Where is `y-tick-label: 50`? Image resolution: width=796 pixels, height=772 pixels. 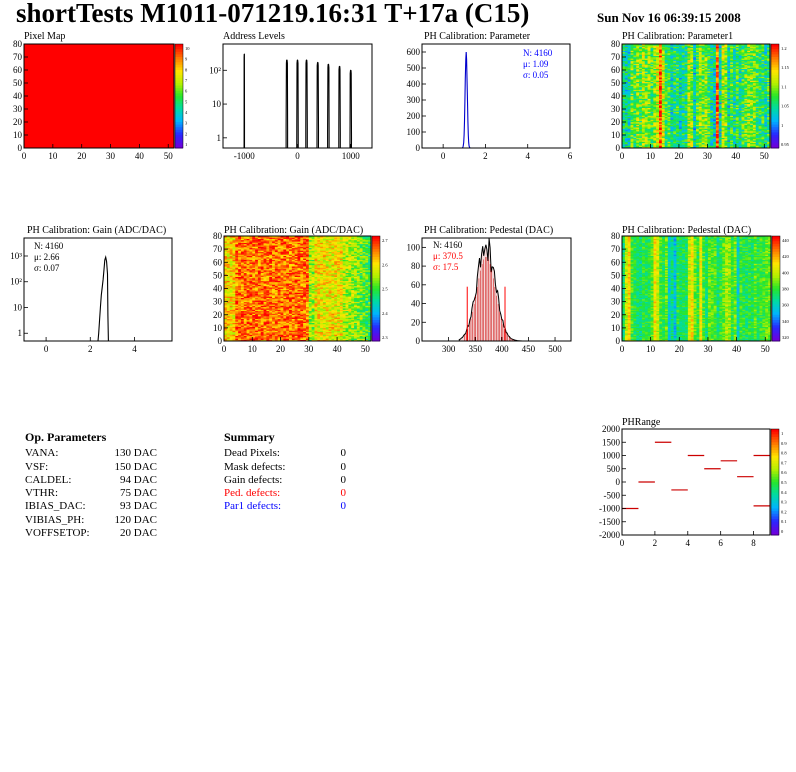
y-tick-label: 50 is located at coordinates (18, 83).